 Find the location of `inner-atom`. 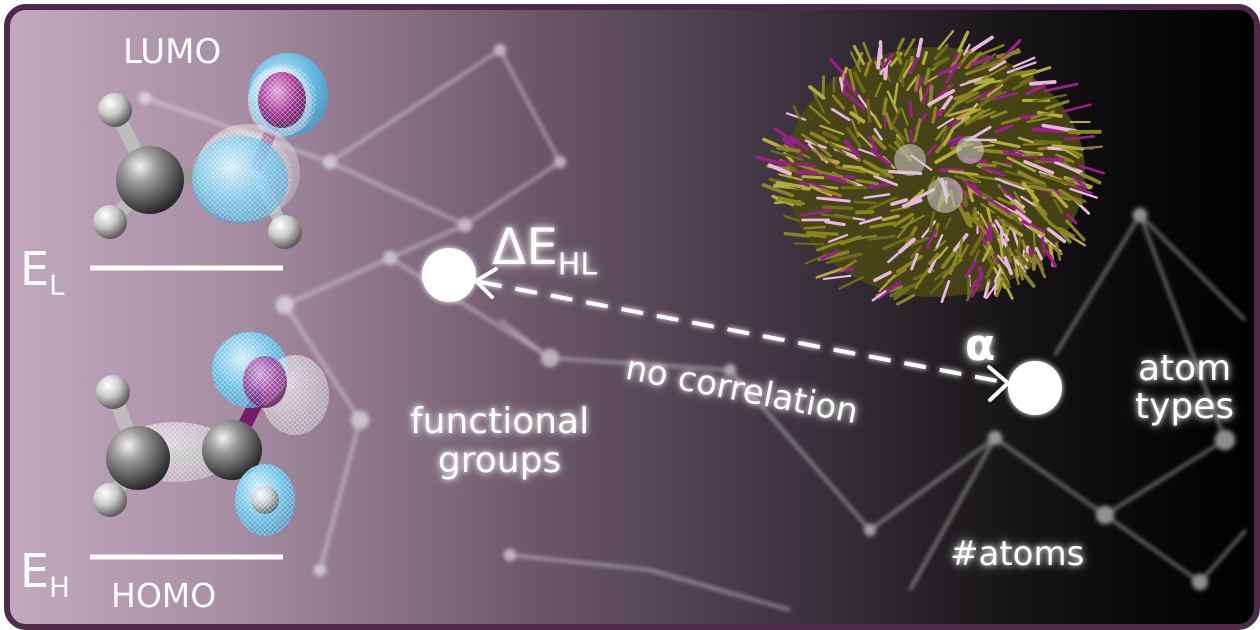

inner-atom is located at coordinates (970, 150).